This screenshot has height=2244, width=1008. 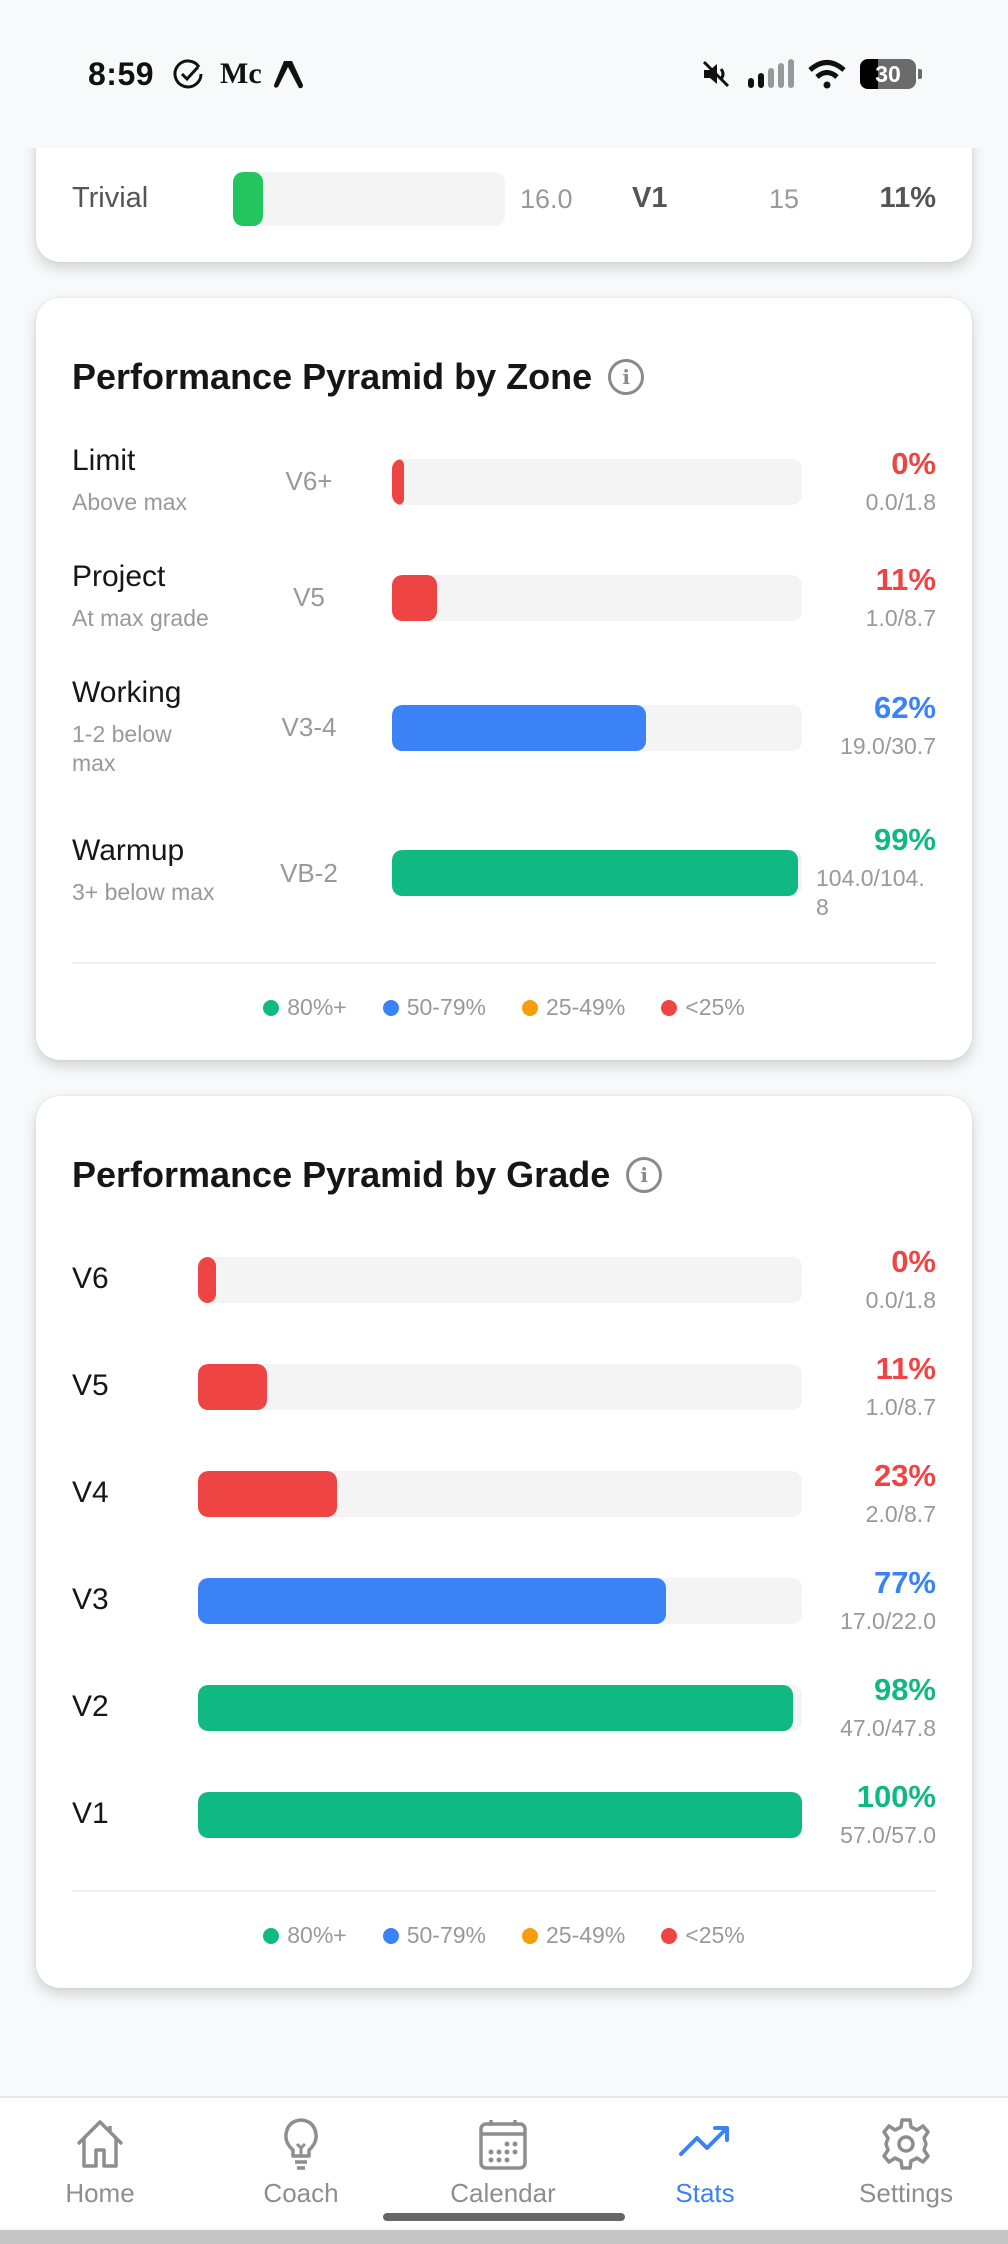 I want to click on legend-item: 25-49%, so click(x=573, y=1935).